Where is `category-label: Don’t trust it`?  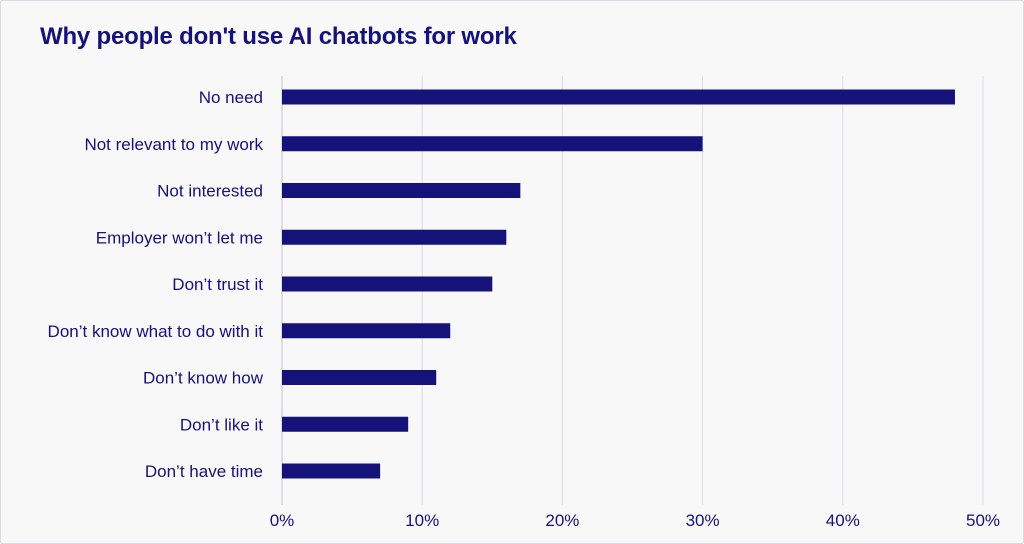
category-label: Don’t trust it is located at coordinates (217, 284).